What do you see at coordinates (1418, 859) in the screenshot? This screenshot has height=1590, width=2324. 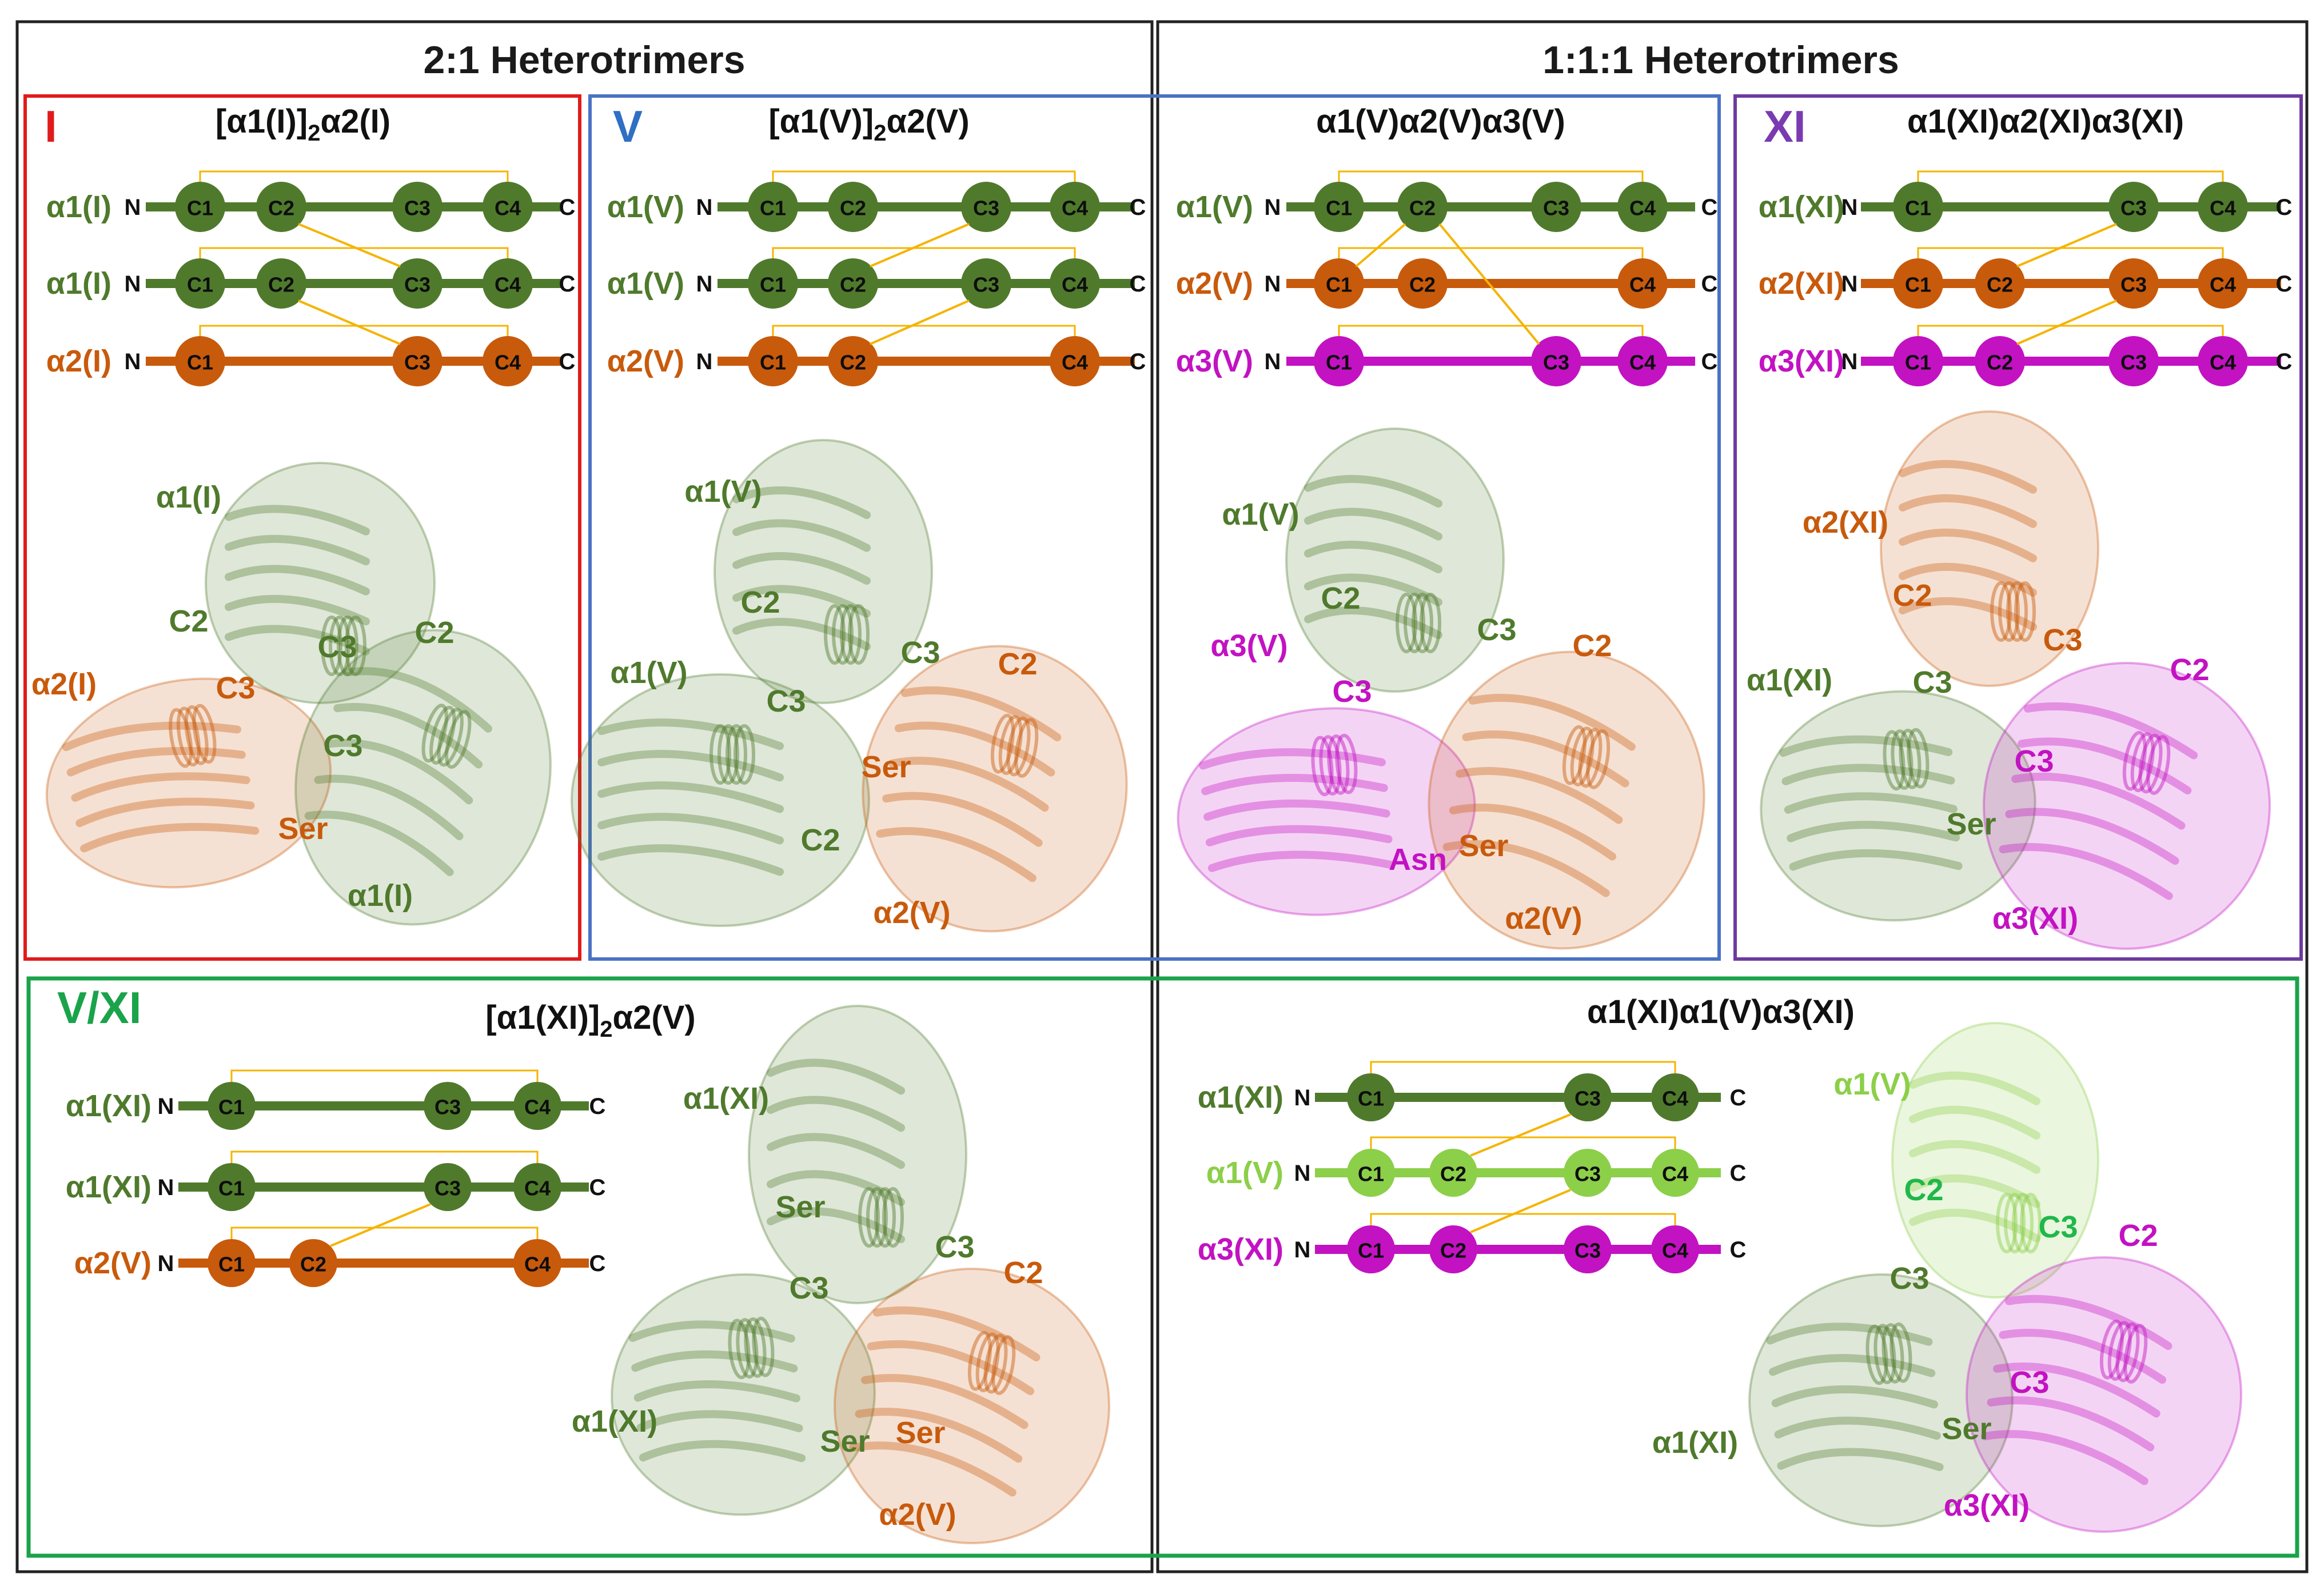 I see `structure-label: Asn` at bounding box center [1418, 859].